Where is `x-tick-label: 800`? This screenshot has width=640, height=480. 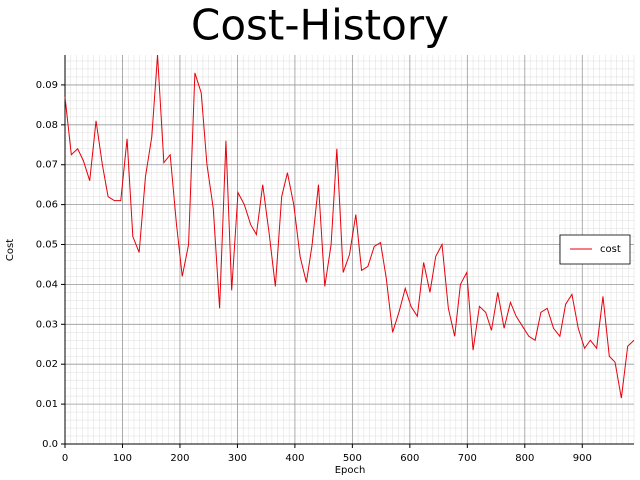 x-tick-label: 800 is located at coordinates (524, 458).